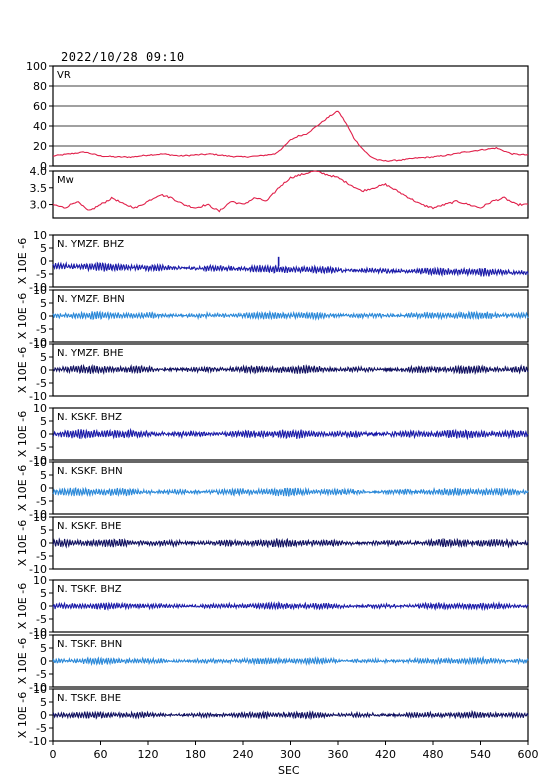 This screenshot has height=781, width=554. Describe the element at coordinates (53, 754) in the screenshot. I see `x-tick-label: 0` at that location.